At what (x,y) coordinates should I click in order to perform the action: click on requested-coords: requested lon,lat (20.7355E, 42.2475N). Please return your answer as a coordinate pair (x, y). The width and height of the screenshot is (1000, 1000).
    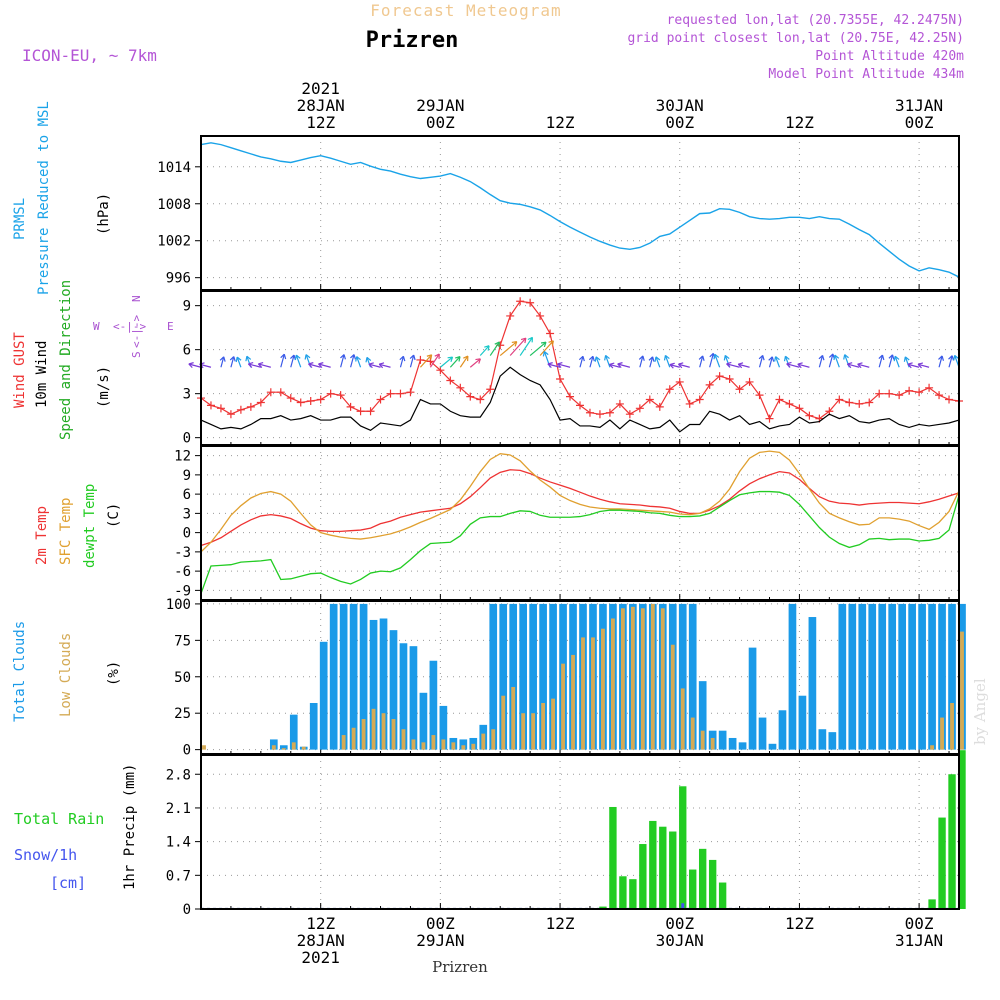
    Looking at the image, I should click on (815, 20).